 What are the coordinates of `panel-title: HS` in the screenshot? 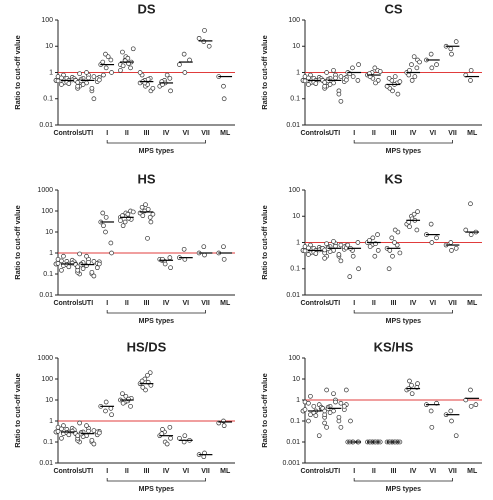 It's located at (146, 178).